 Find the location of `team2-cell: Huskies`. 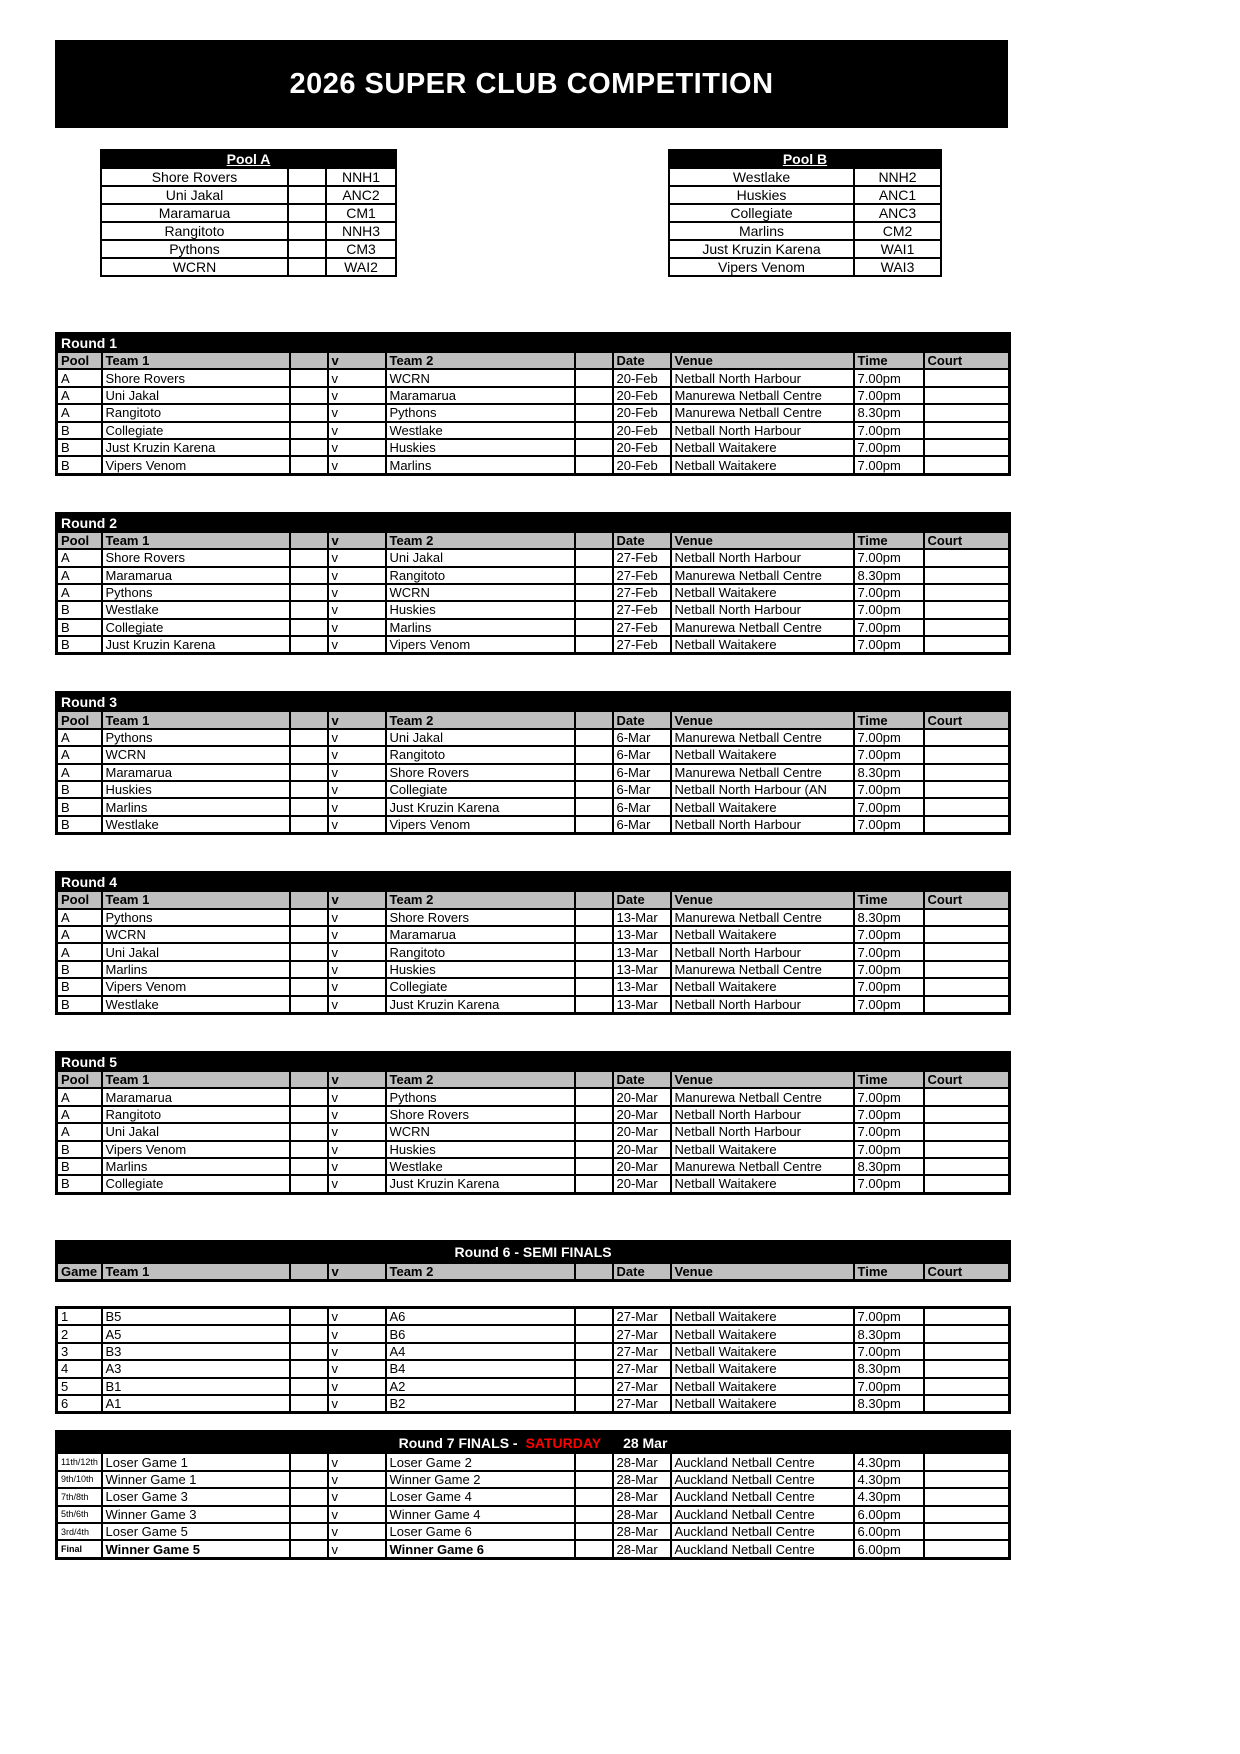

team2-cell: Huskies is located at coordinates (480, 447).